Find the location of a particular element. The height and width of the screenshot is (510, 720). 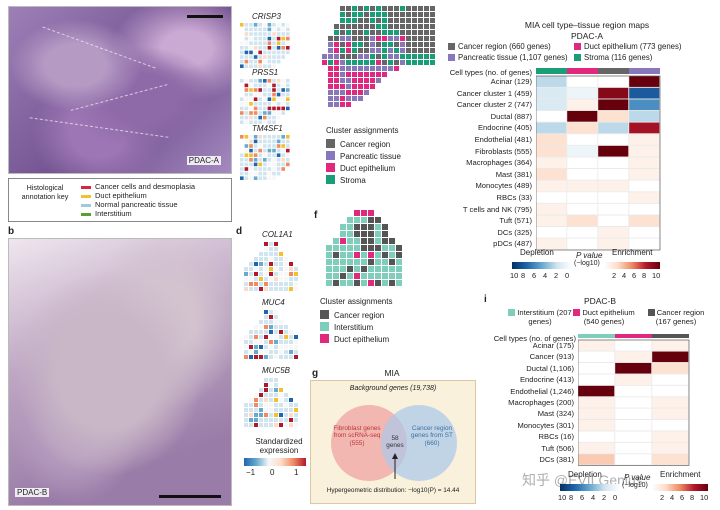

panel-letter-d: d is located at coordinates (239, 231).